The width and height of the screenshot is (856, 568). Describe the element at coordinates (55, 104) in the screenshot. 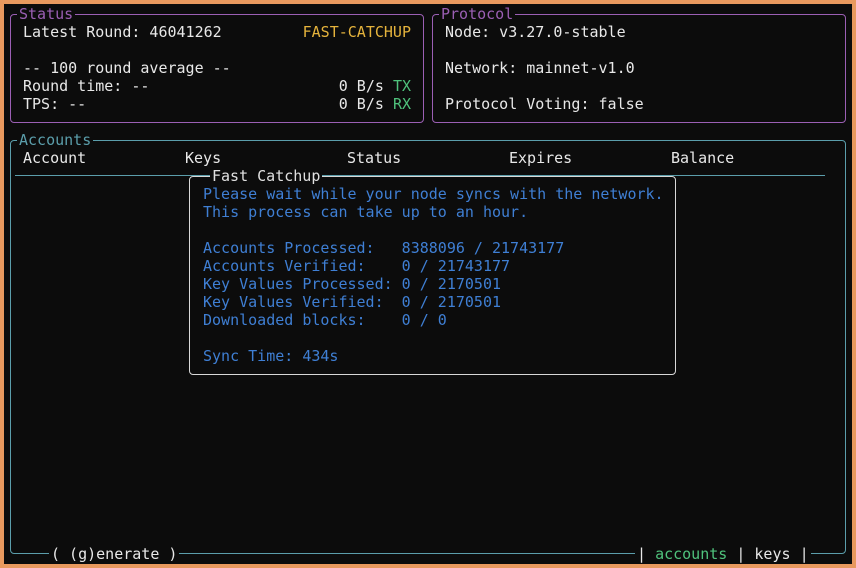

I see `tps: TPS: --` at that location.